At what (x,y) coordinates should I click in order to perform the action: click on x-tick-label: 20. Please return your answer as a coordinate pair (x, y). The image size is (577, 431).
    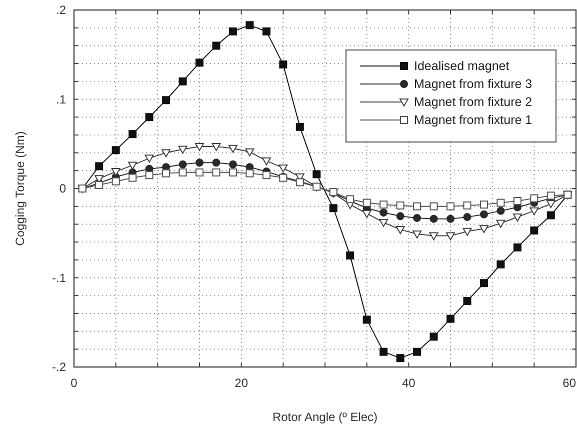
    Looking at the image, I should click on (241, 383).